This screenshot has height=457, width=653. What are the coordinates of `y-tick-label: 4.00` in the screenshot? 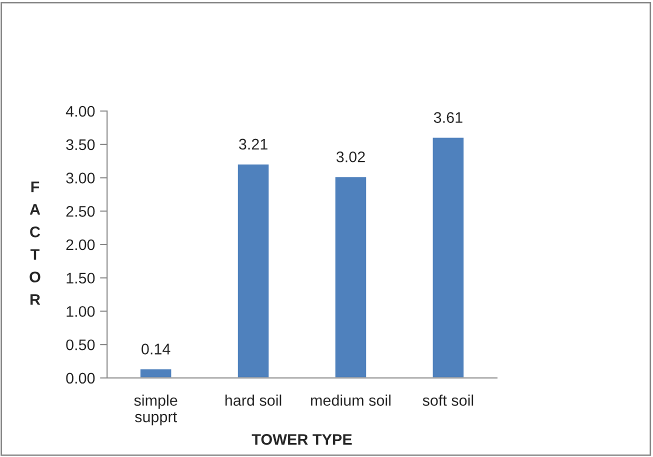 It's located at (80, 111).